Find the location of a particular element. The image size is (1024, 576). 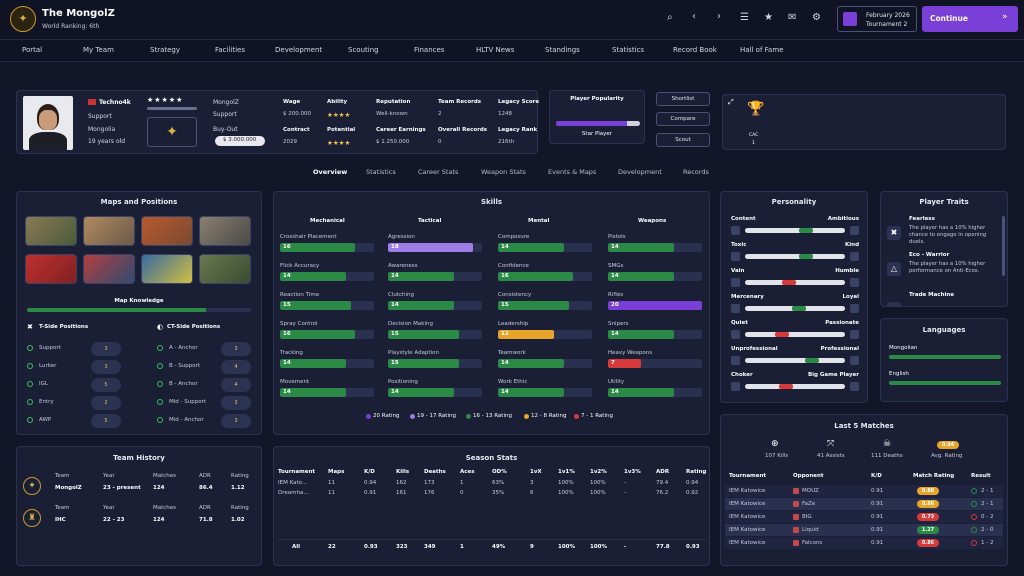

season-cell: 100% is located at coordinates (566, 493).